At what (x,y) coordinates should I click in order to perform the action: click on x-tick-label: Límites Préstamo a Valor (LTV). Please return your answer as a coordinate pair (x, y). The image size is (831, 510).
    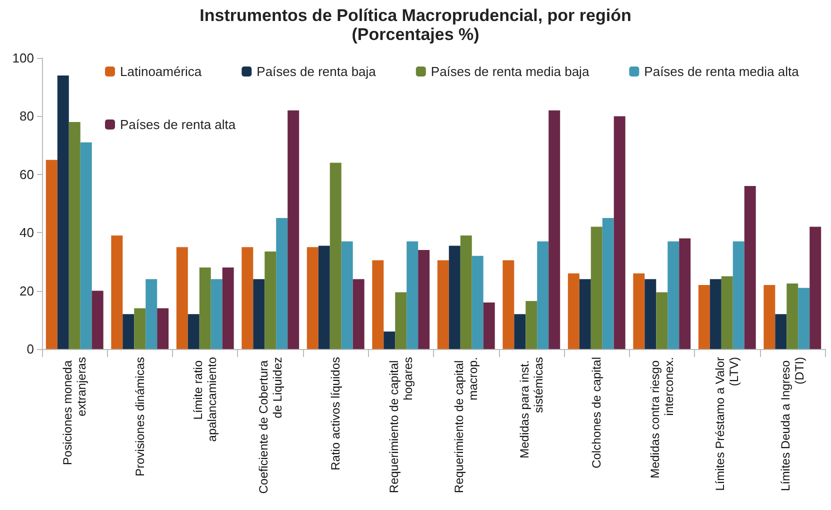
    Looking at the image, I should click on (727, 423).